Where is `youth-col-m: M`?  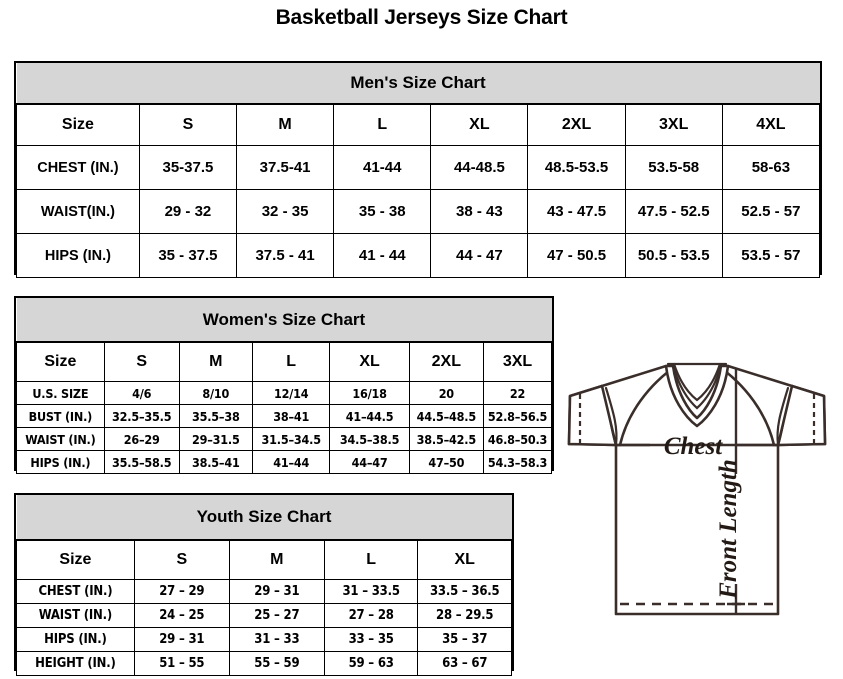 youth-col-m: M is located at coordinates (276, 559).